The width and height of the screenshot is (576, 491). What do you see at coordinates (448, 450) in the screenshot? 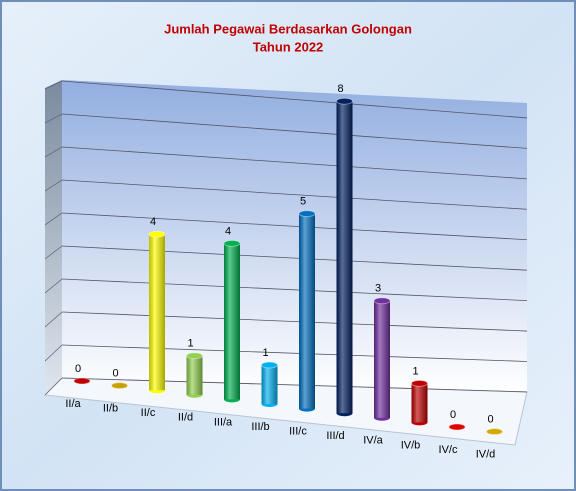
I see `x-tick-label: IV/c` at bounding box center [448, 450].